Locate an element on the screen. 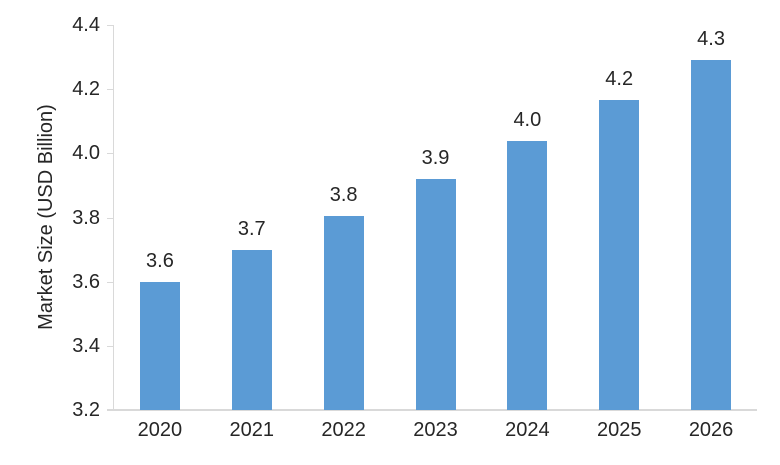  x-tick-label: 2026 is located at coordinates (711, 430).